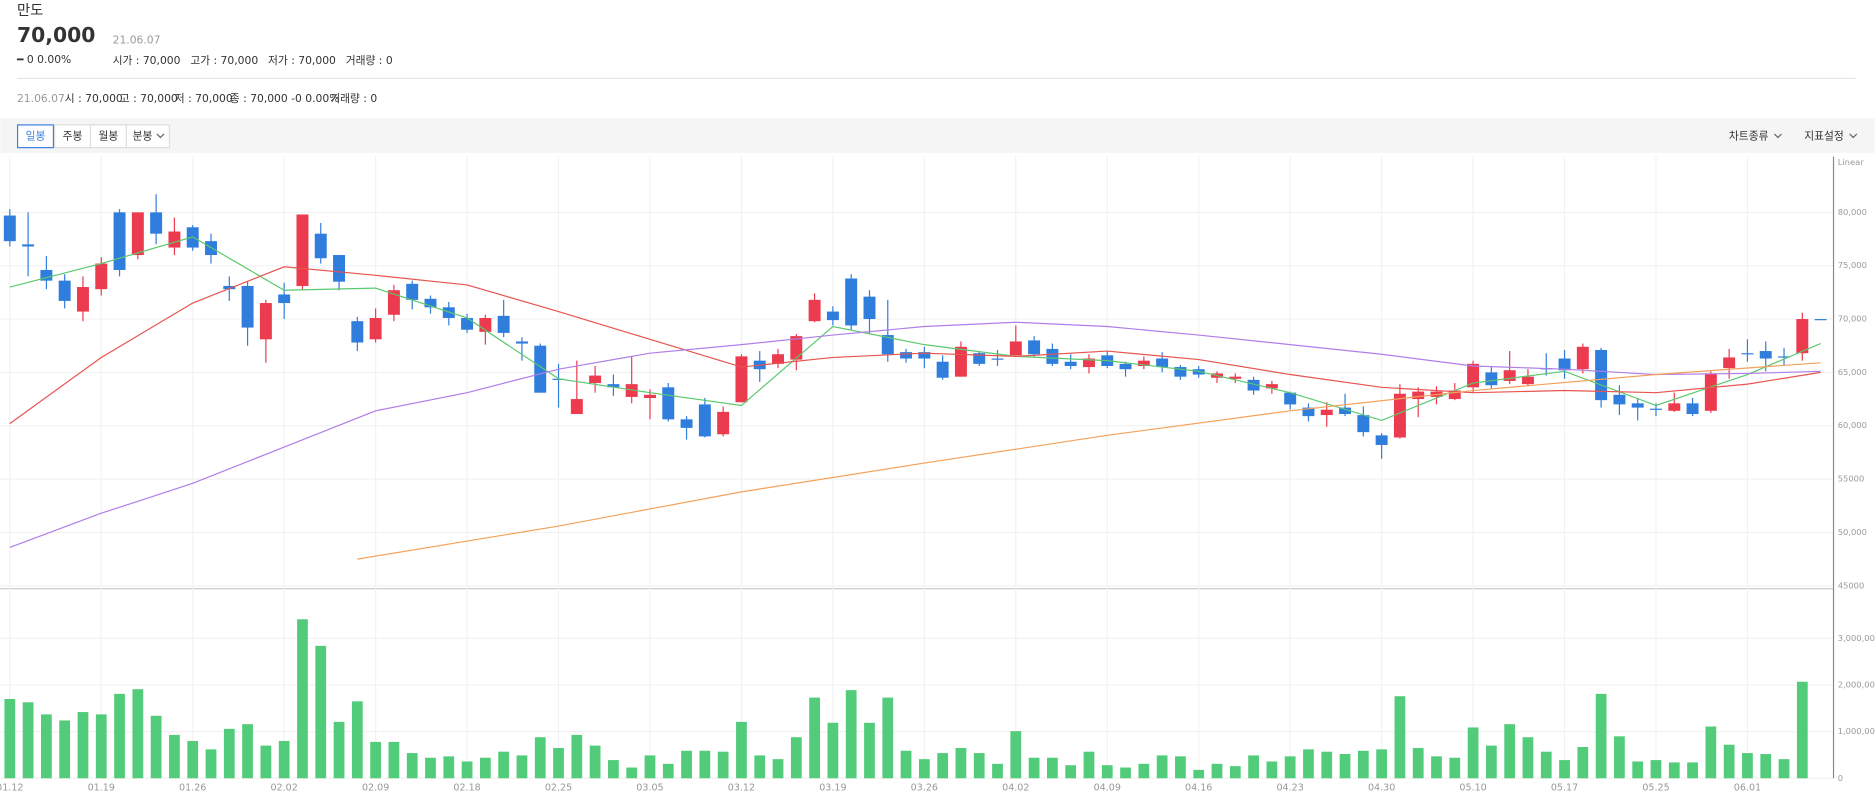 Image resolution: width=1875 pixels, height=795 pixels. Describe the element at coordinates (204, 98) in the screenshot. I see `summary-item: 저 : 70,000` at that location.